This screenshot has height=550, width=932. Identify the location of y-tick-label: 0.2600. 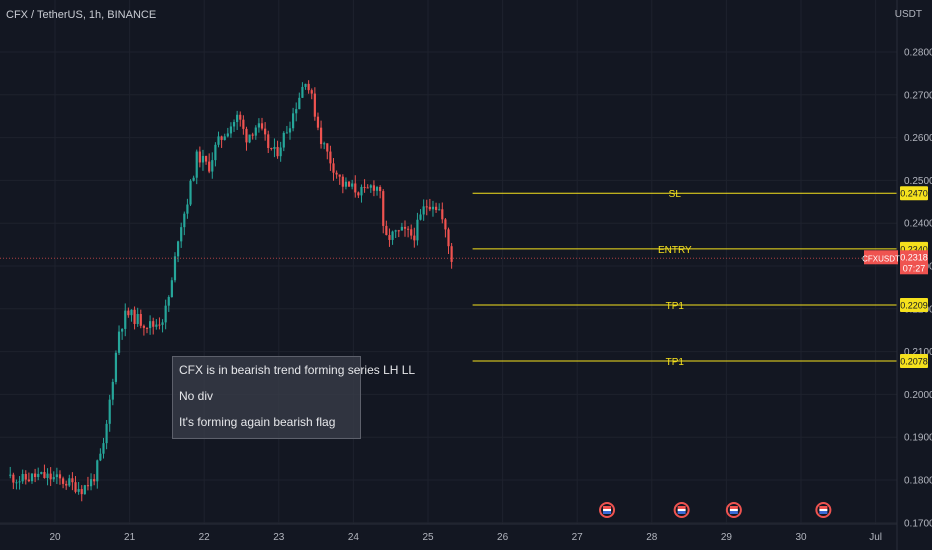
(918, 138).